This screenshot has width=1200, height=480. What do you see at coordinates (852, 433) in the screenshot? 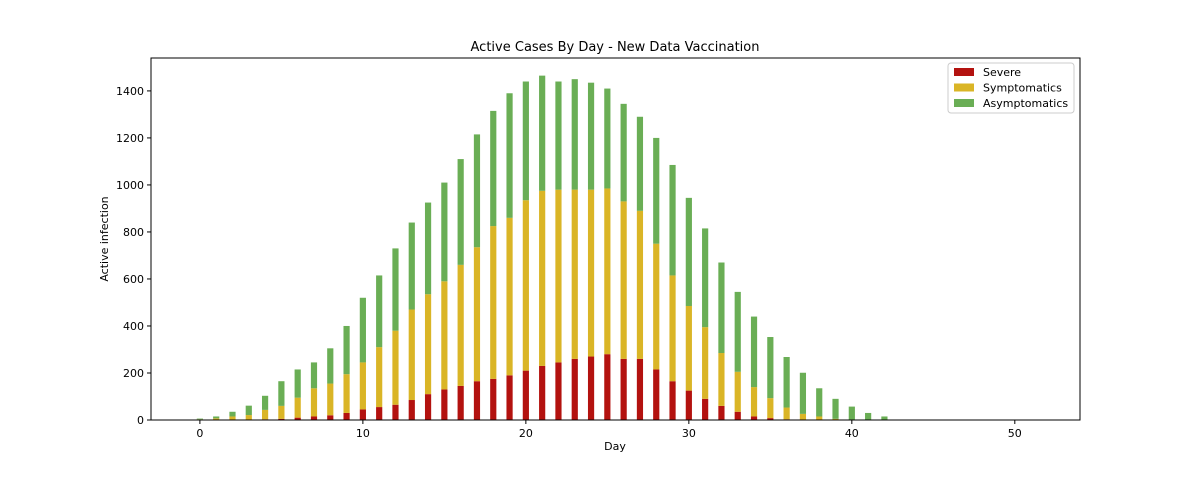
I see `x-tick-label: 40` at bounding box center [852, 433].